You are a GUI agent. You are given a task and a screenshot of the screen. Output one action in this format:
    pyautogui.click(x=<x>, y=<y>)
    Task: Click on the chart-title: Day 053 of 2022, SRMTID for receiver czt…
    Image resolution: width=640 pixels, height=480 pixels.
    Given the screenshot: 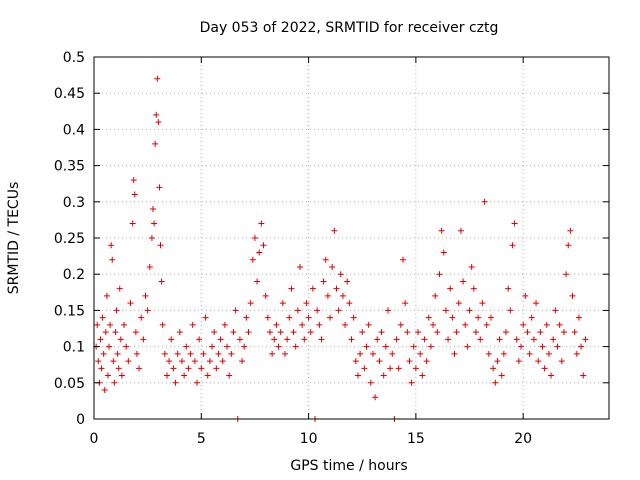 What is the action you would take?
    pyautogui.click(x=349, y=28)
    